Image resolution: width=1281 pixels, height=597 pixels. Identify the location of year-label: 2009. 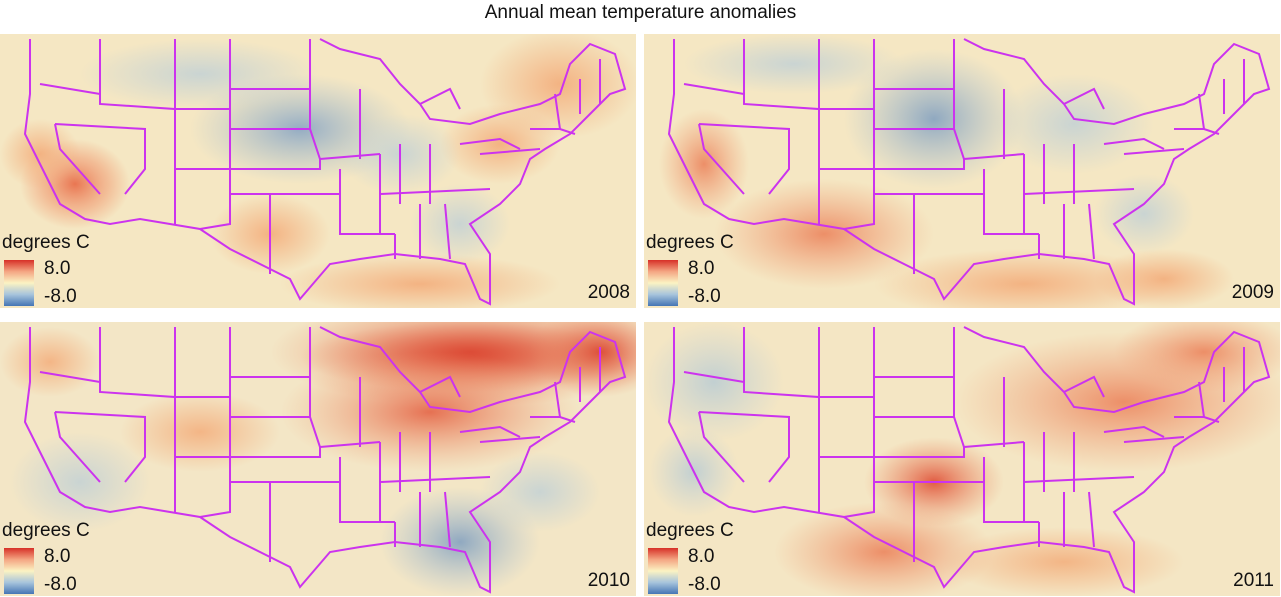
(1252, 292).